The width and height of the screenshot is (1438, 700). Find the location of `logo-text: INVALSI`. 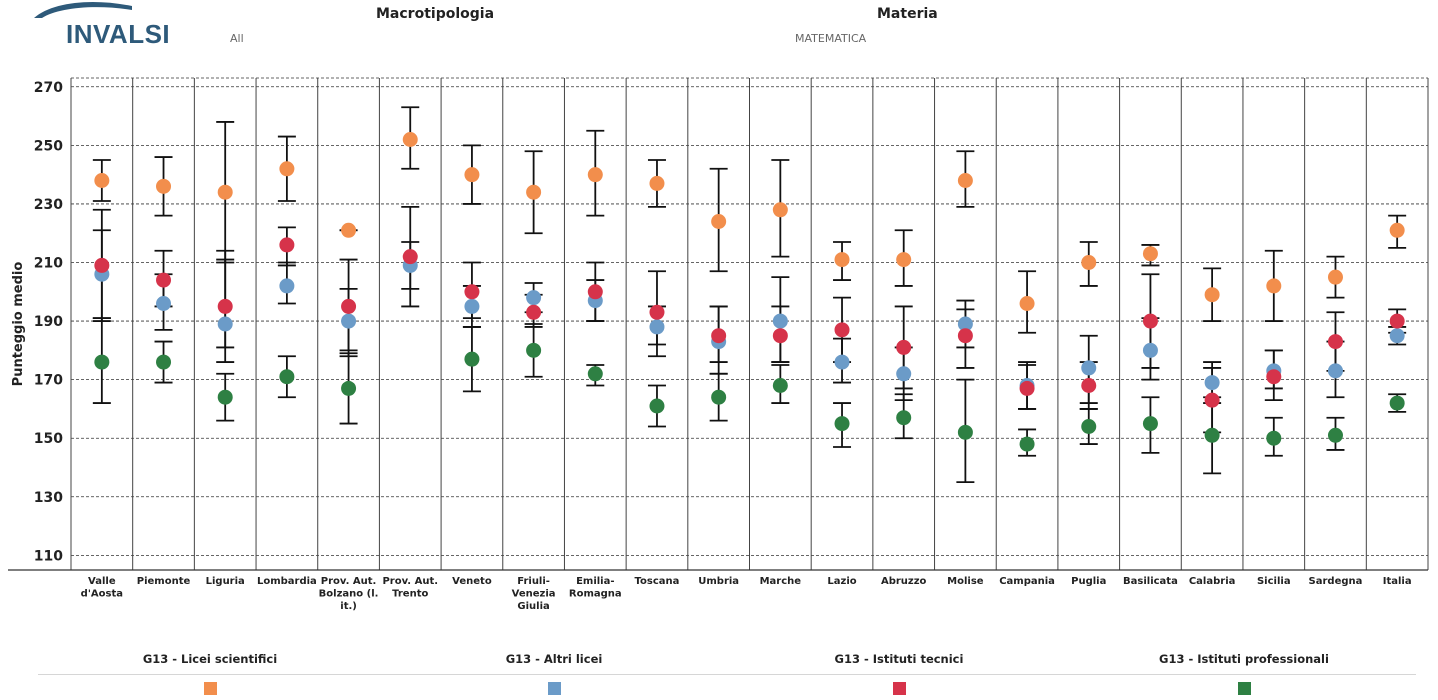

logo-text: INVALSI is located at coordinates (118, 34).